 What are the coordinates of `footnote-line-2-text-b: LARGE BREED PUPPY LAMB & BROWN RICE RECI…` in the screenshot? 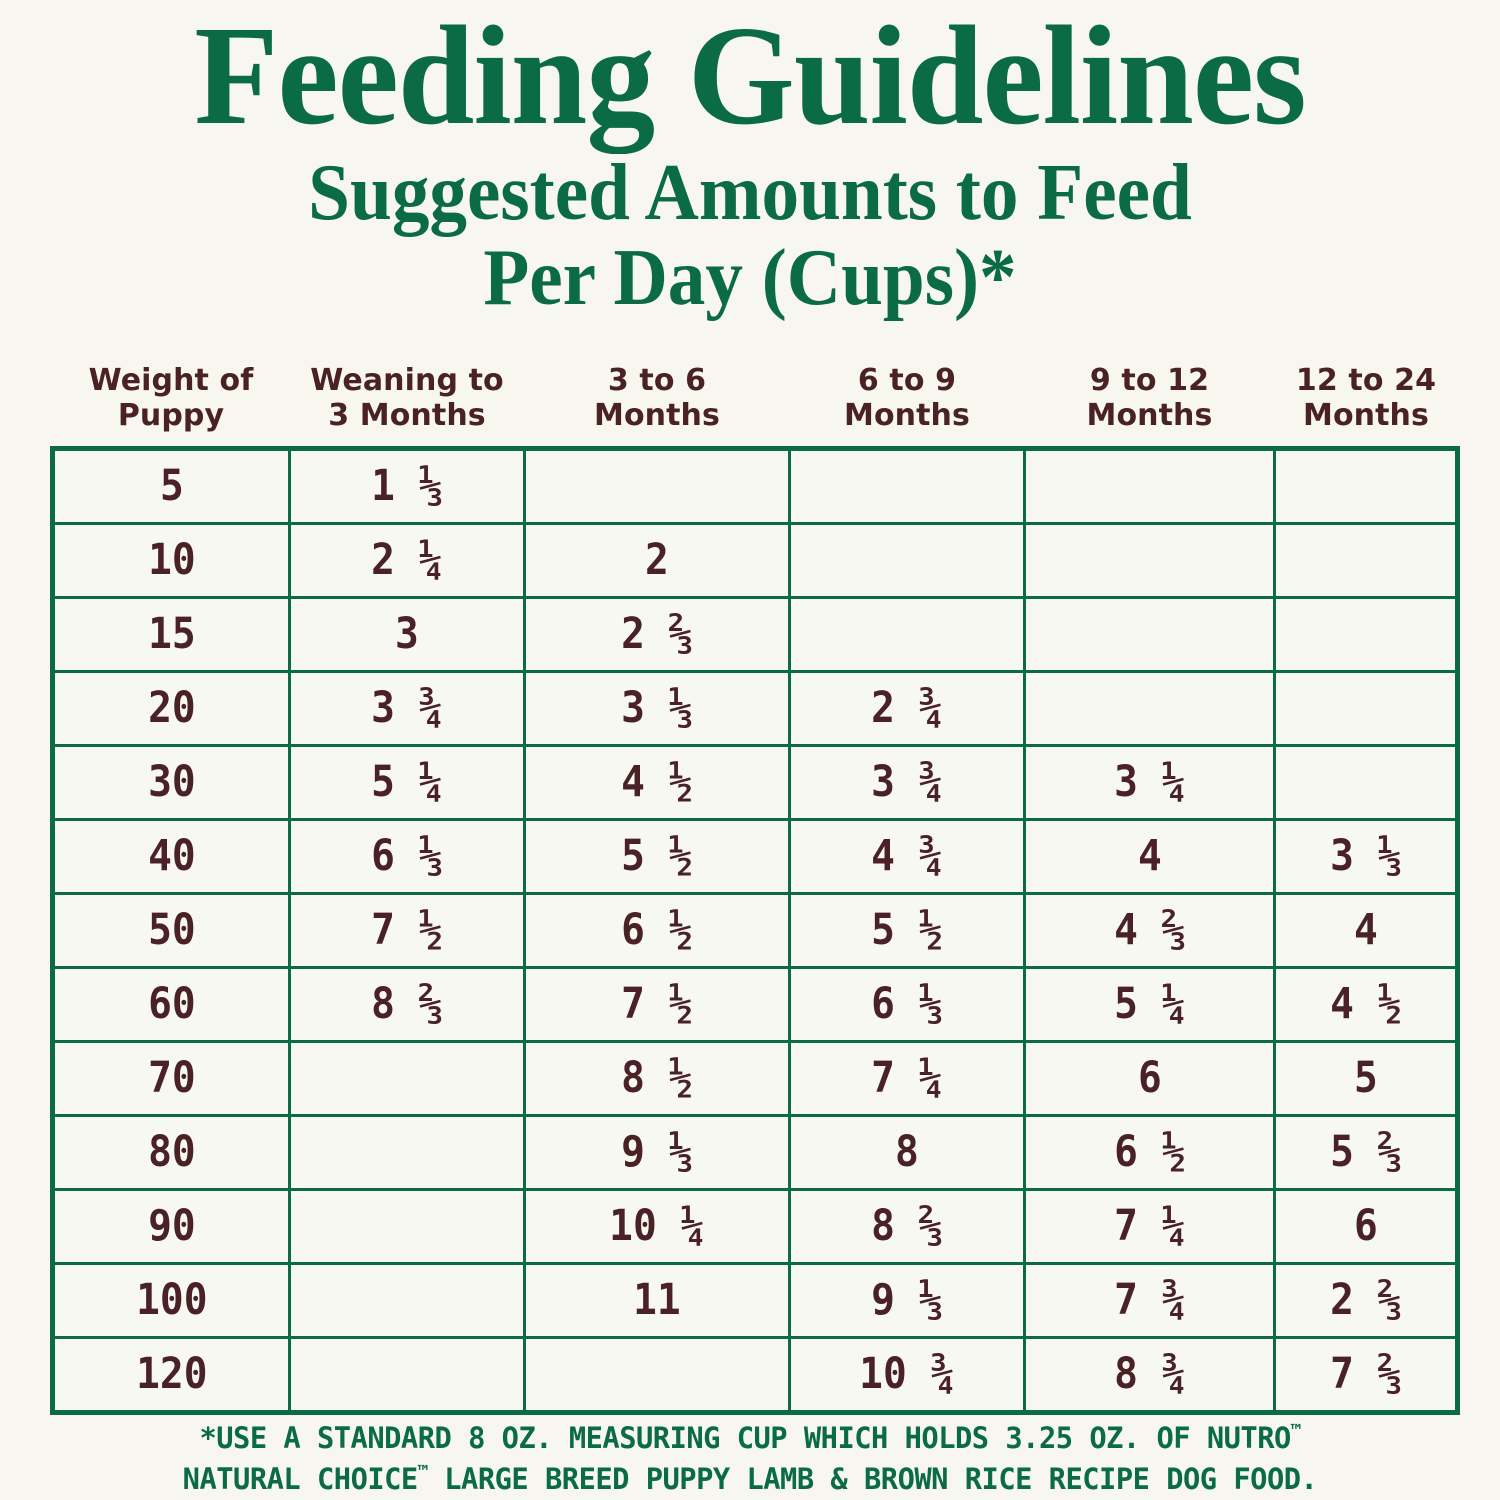 It's located at (872, 1479).